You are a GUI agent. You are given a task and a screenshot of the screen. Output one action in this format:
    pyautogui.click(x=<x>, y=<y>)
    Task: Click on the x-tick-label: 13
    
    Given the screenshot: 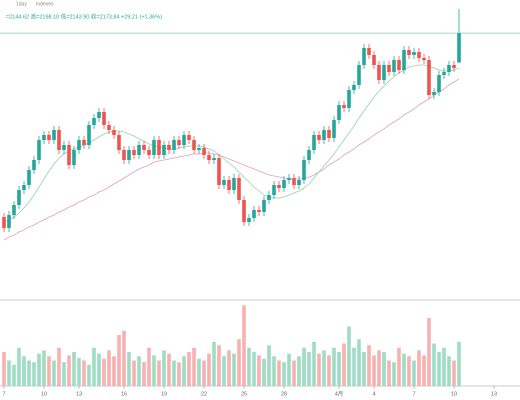 What is the action you would take?
    pyautogui.click(x=79, y=394)
    